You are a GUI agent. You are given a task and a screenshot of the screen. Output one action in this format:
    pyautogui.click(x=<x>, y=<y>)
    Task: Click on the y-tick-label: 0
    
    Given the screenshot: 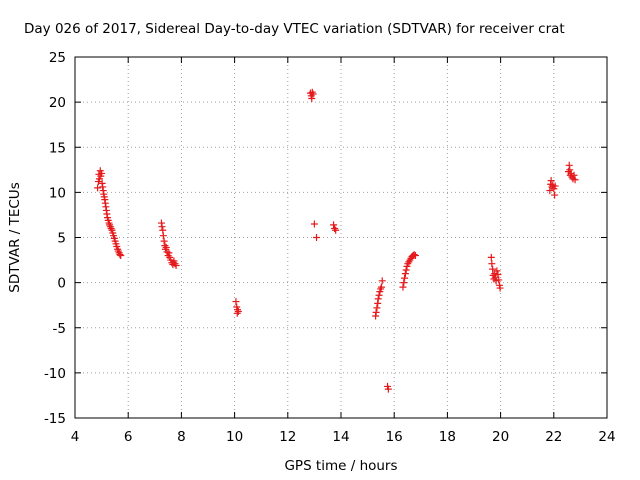 What is the action you would take?
    pyautogui.click(x=61, y=284)
    